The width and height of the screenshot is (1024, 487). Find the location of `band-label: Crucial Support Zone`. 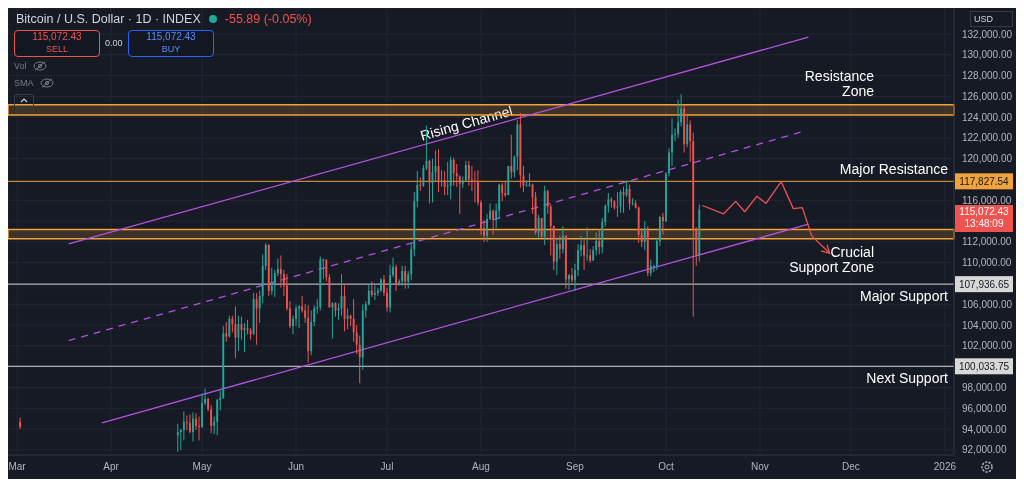

band-label: Crucial Support Zone is located at coordinates (832, 259).